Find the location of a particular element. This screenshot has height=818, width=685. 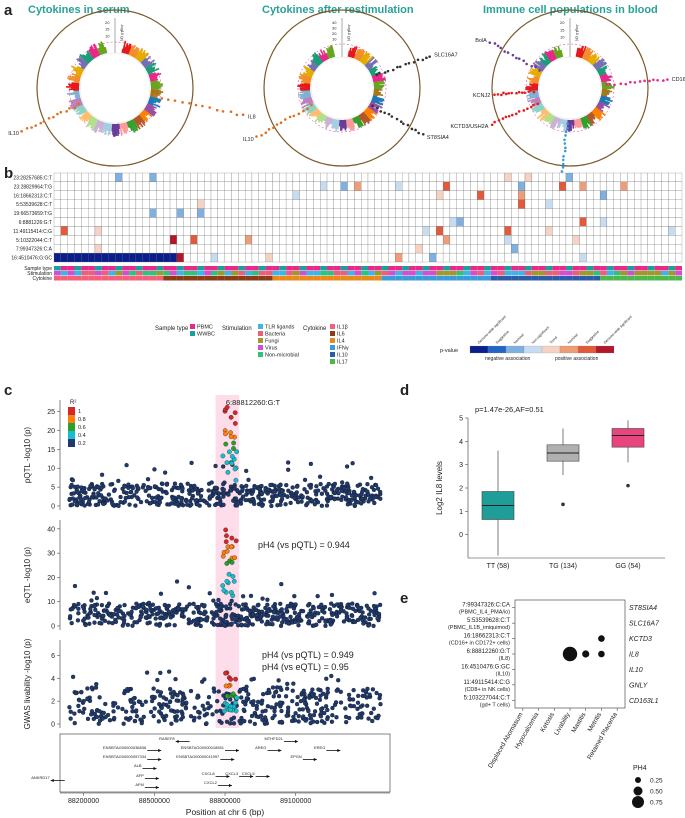

pvalue-swatch is located at coordinates (497, 349).